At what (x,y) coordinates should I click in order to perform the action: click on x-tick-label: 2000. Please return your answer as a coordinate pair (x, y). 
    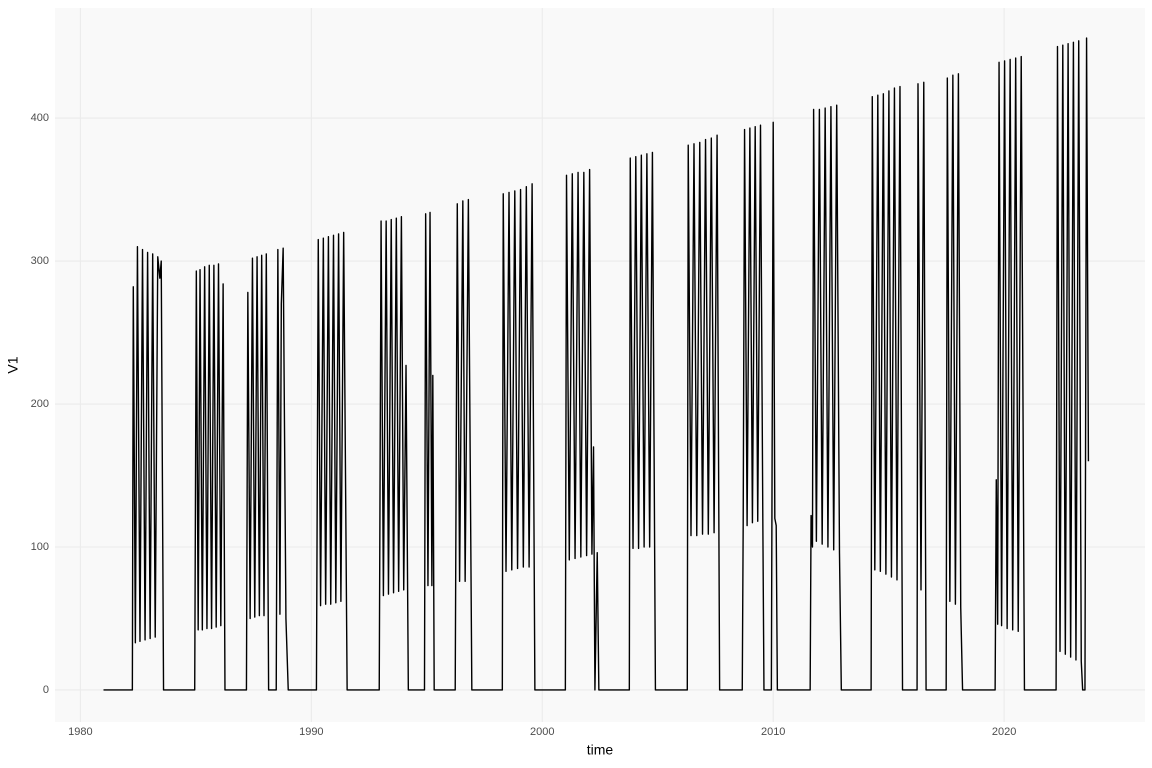
    Looking at the image, I should click on (542, 732).